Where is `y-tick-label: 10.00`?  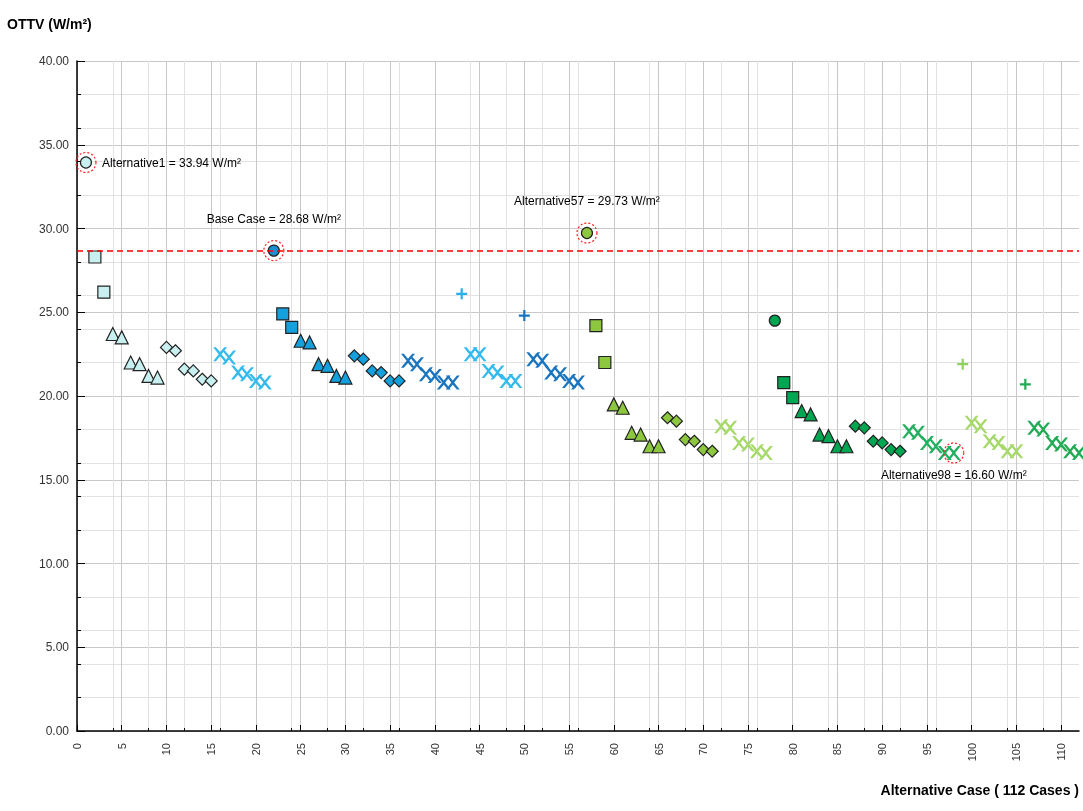
y-tick-label: 10.00 is located at coordinates (54, 563).